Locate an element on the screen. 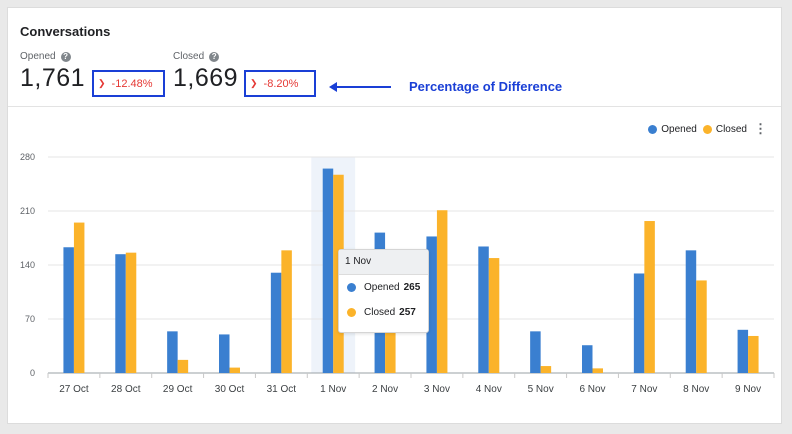 This screenshot has width=792, height=434. opened-label: Opened is located at coordinates (38, 56).